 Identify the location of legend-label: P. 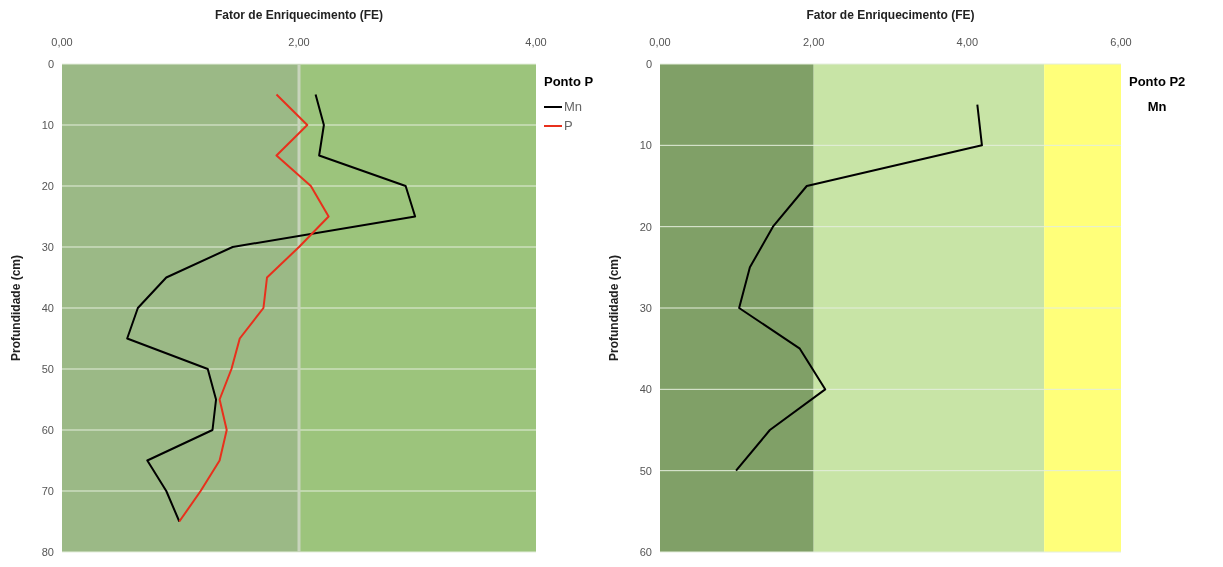
(568, 125).